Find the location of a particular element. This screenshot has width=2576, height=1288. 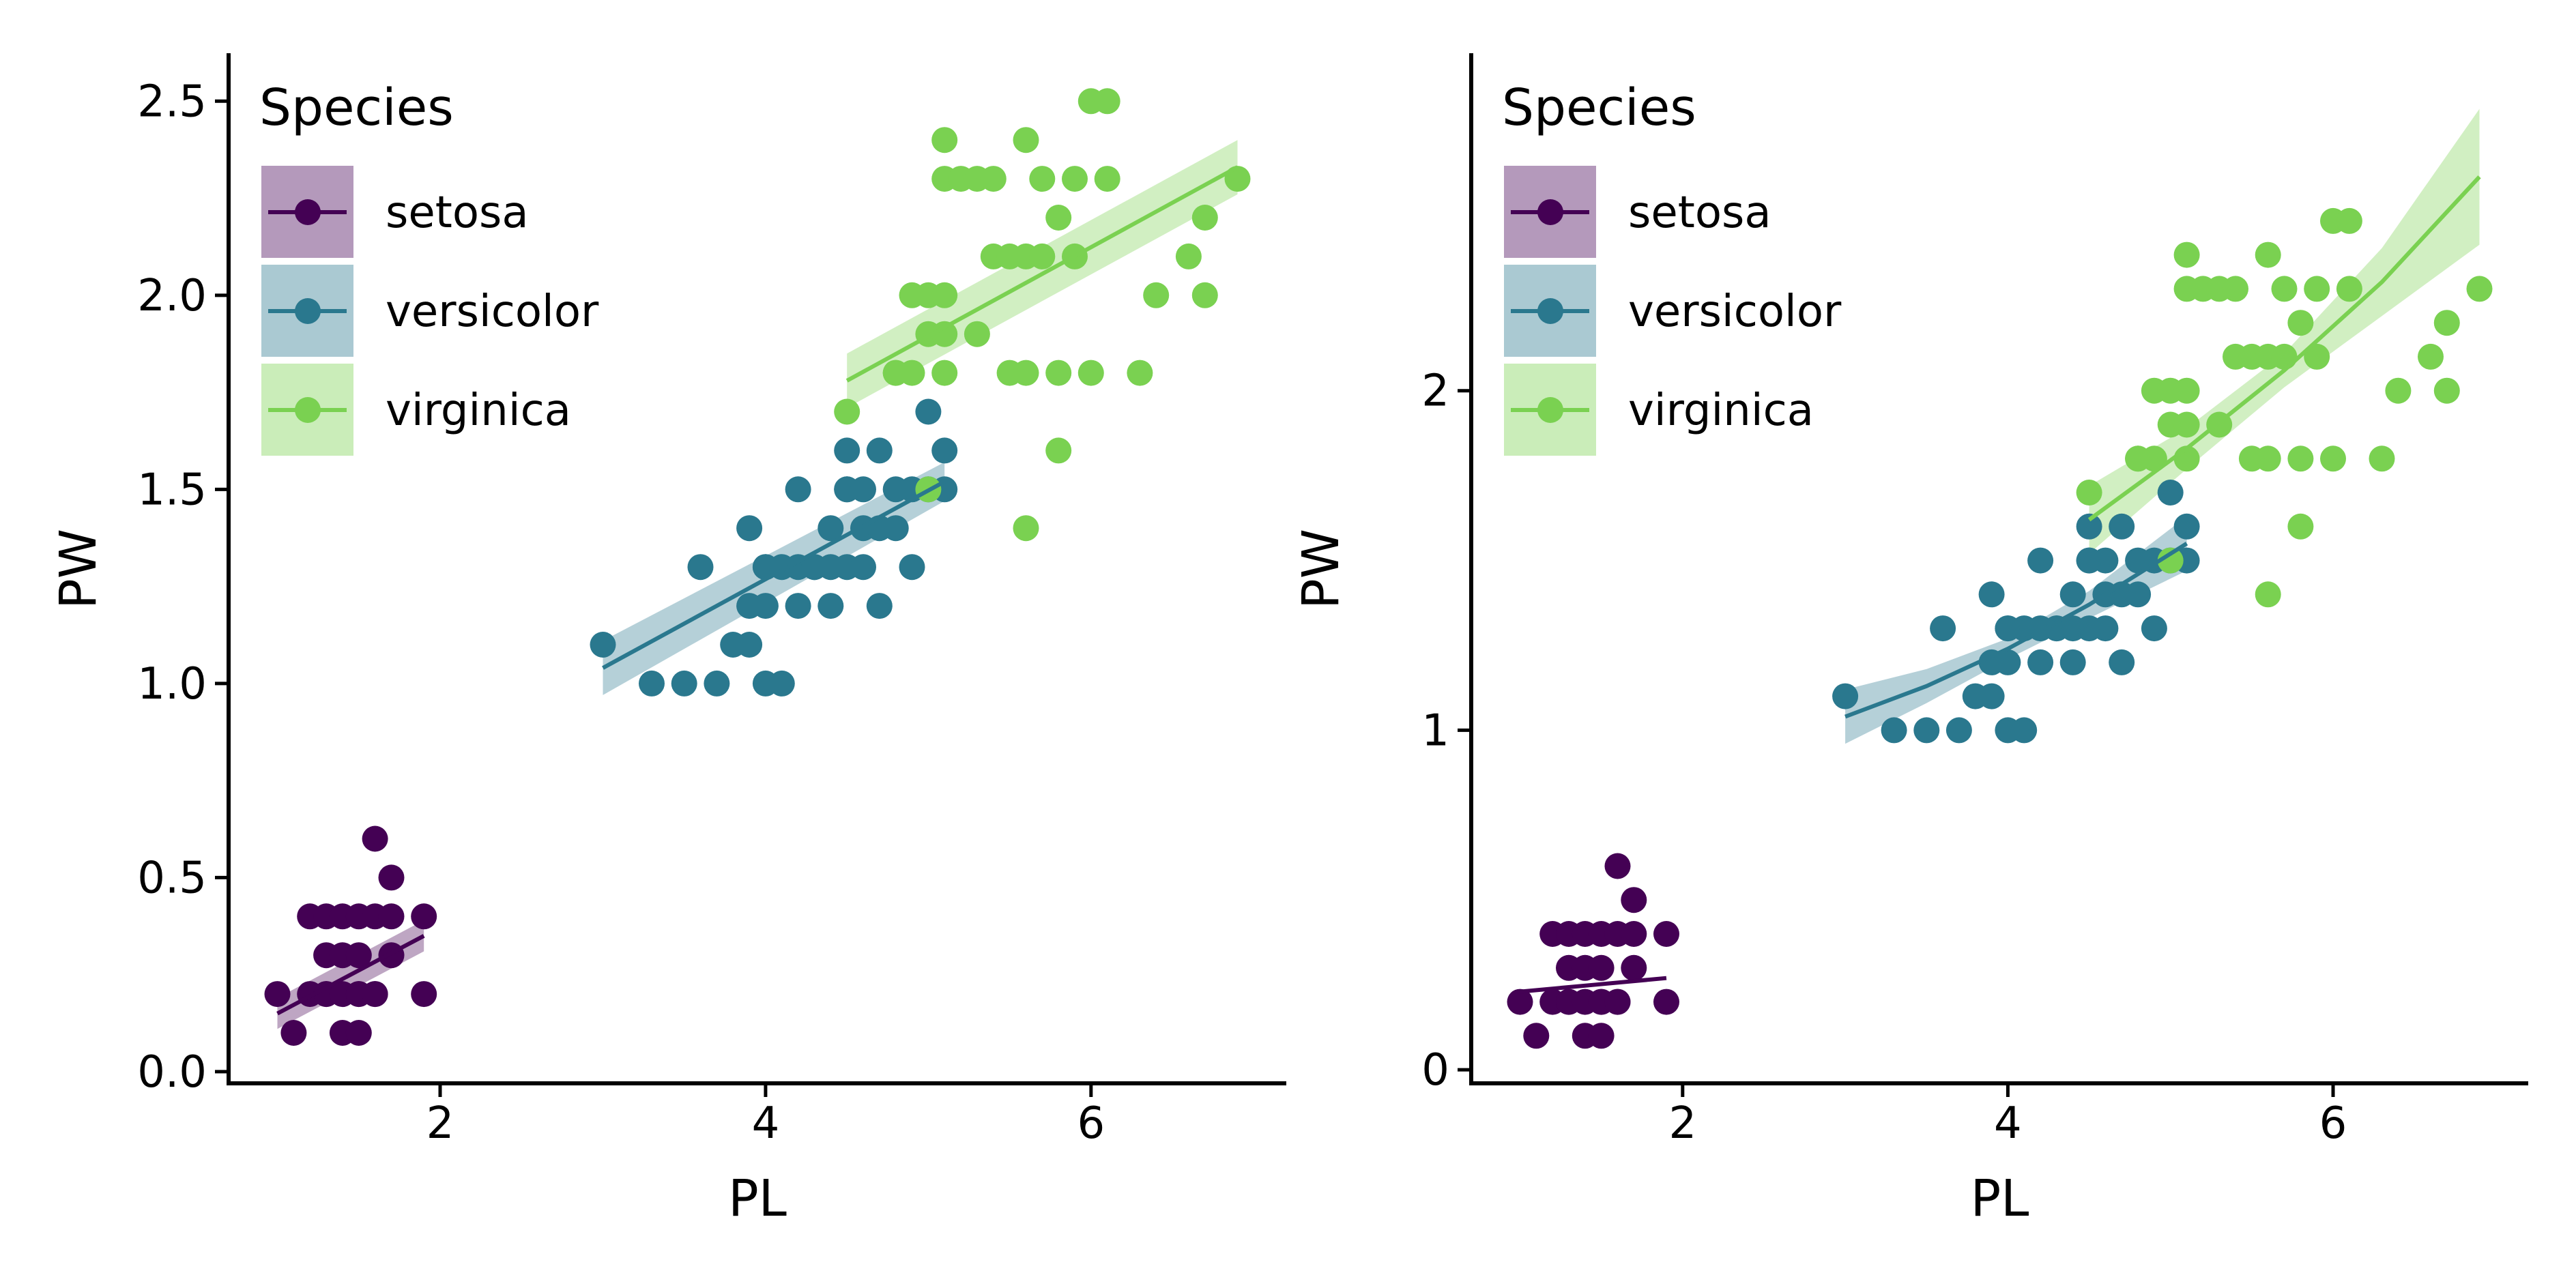

series-versicolor is located at coordinates (774, 547).